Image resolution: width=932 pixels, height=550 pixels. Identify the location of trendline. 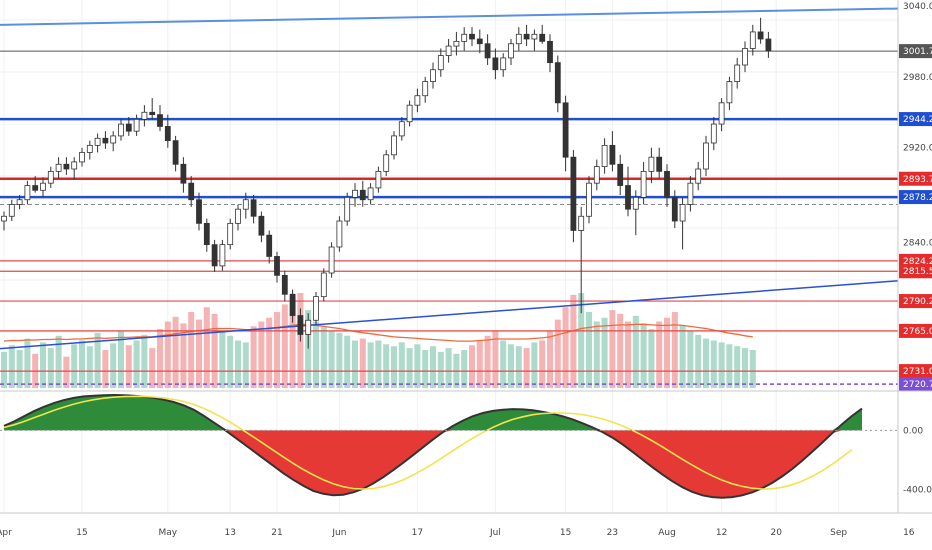
(466, 13).